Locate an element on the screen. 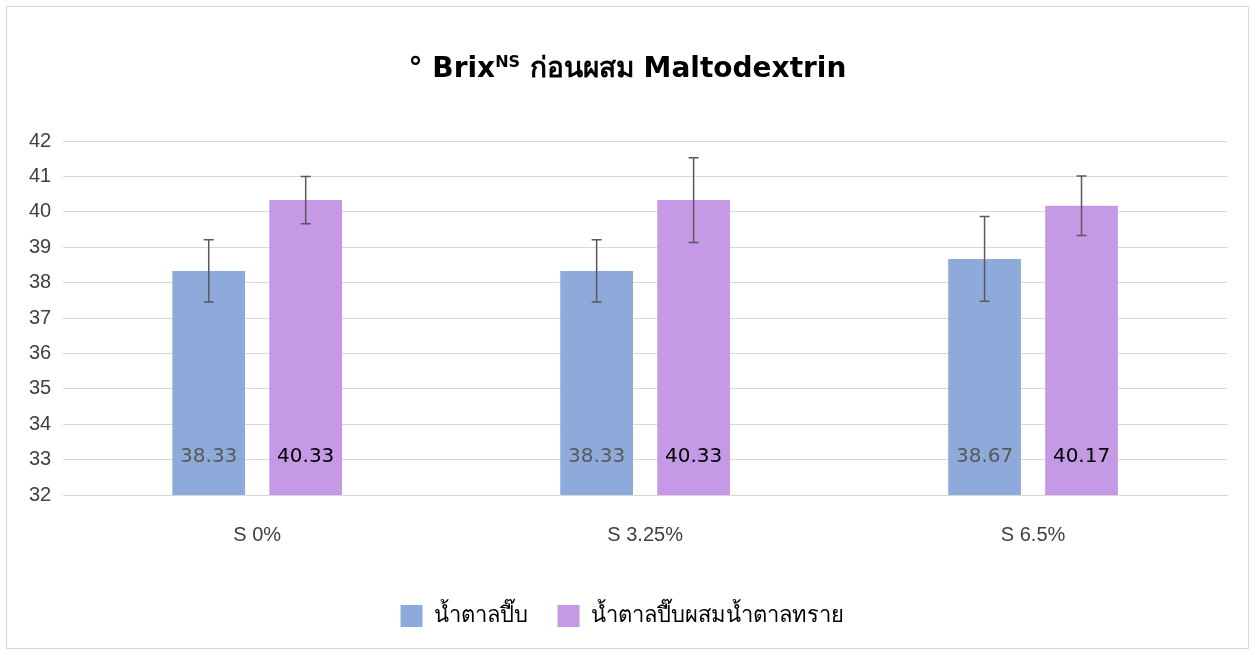 Image resolution: width=1255 pixels, height=655 pixels. y-tick-label: 35 is located at coordinates (40, 387).